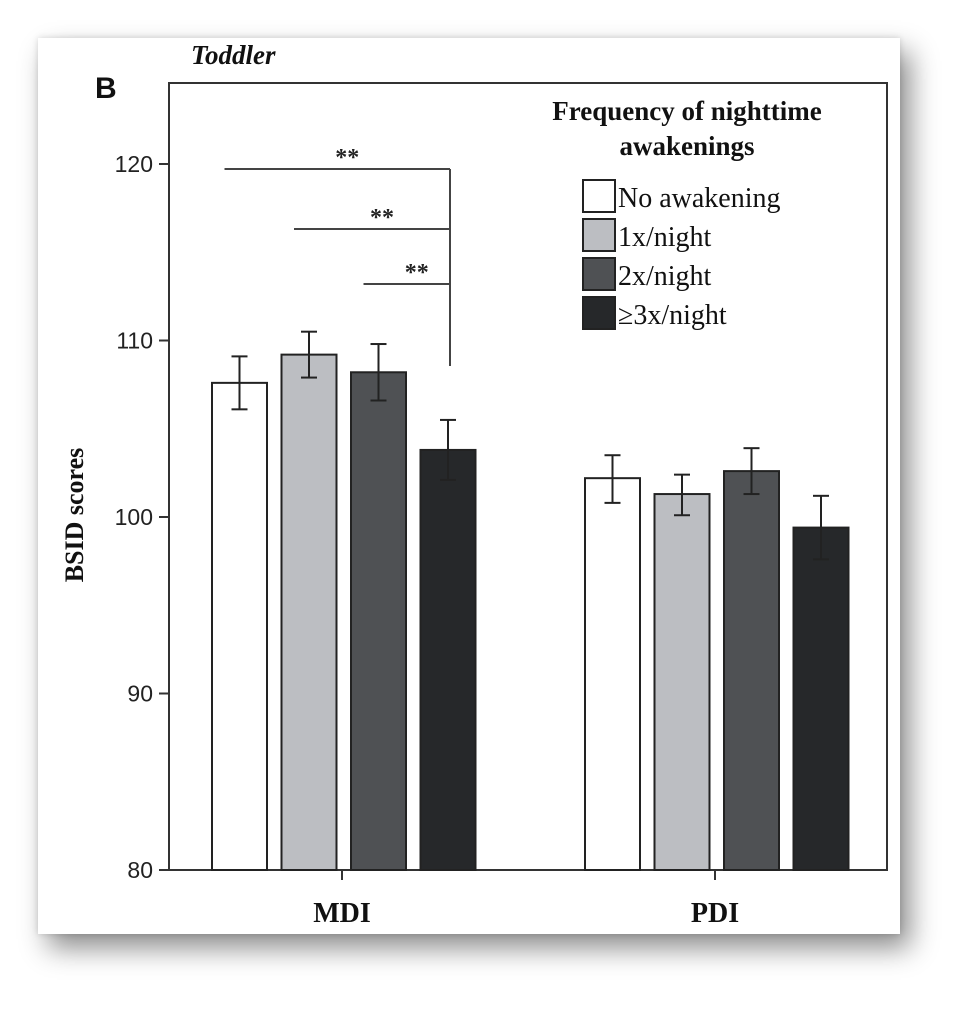 The height and width of the screenshot is (1012, 979). I want to click on x-axis: MDI PDI, so click(526, 899).